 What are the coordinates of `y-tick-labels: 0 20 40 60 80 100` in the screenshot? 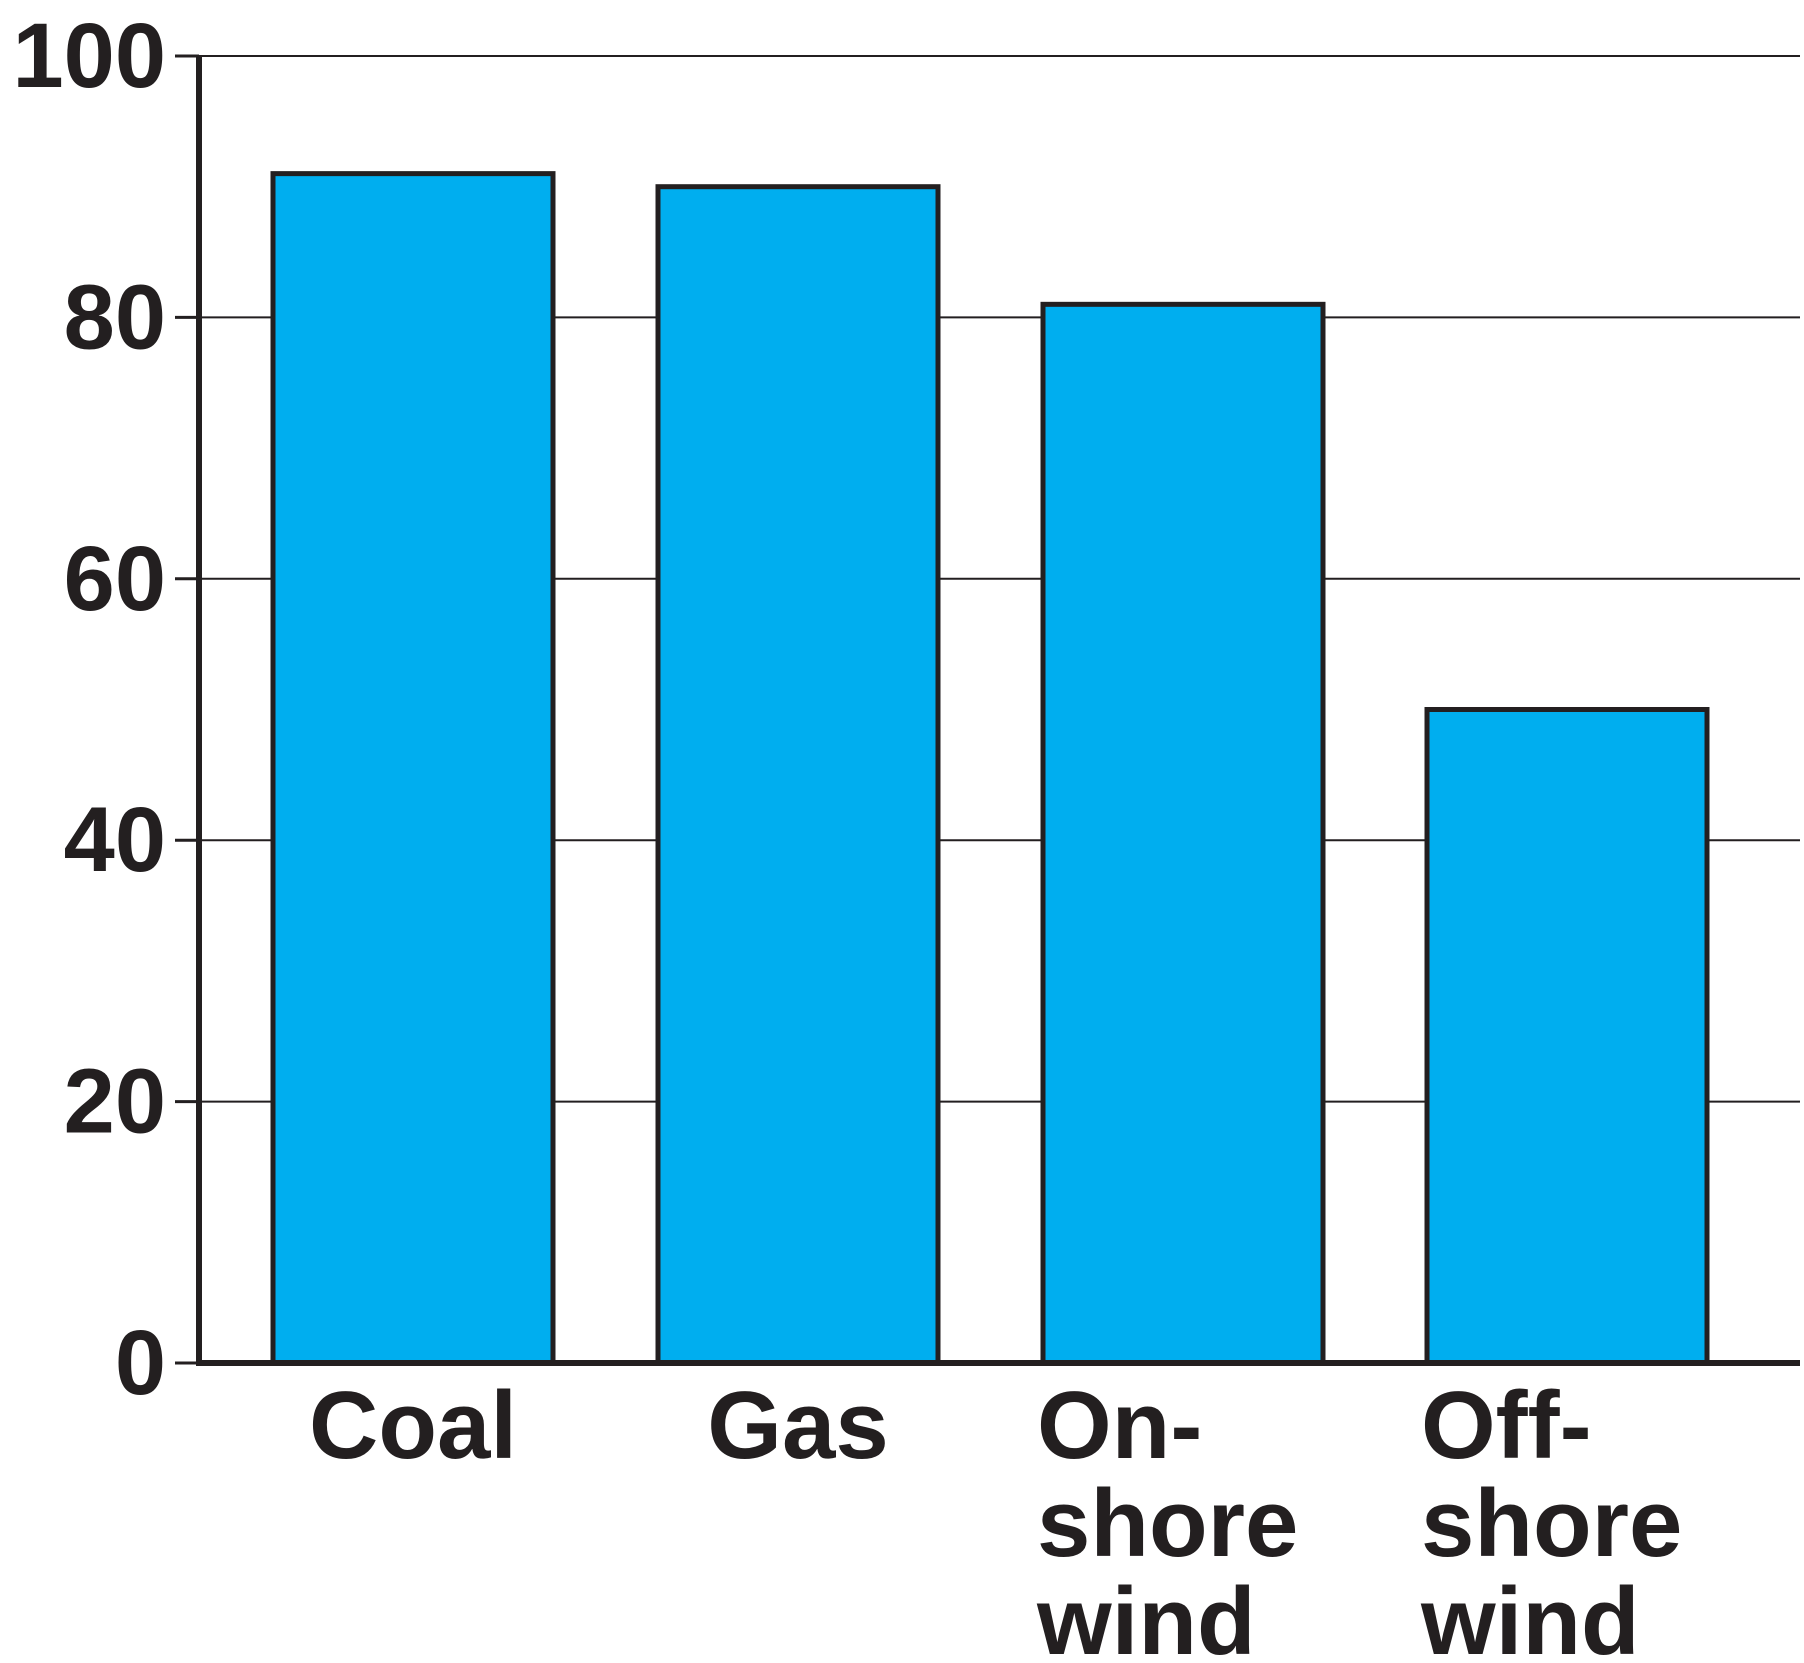 It's located at (90, 709).